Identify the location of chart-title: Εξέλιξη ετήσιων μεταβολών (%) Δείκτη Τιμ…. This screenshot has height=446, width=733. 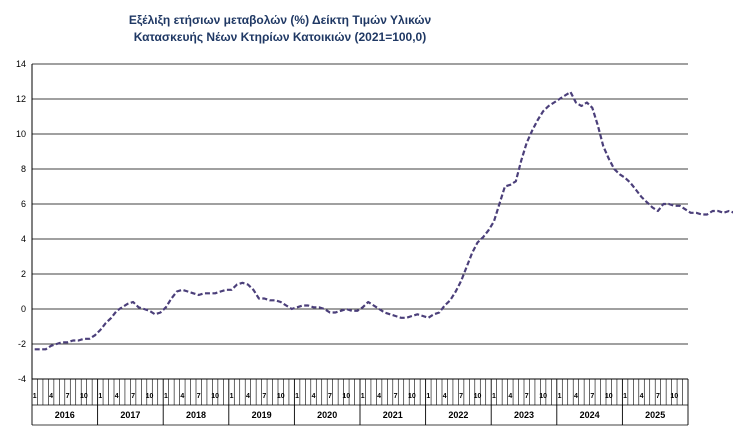
(280, 29).